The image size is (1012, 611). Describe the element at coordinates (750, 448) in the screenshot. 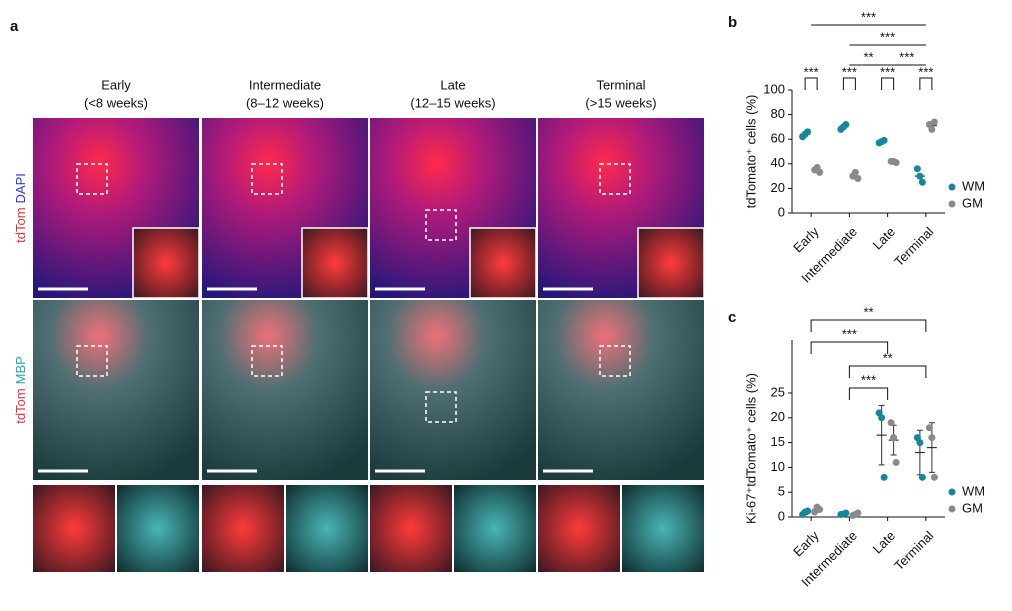

I see `y-axis-label: Ki-67⁺tdTomato⁺ cells (%)` at that location.